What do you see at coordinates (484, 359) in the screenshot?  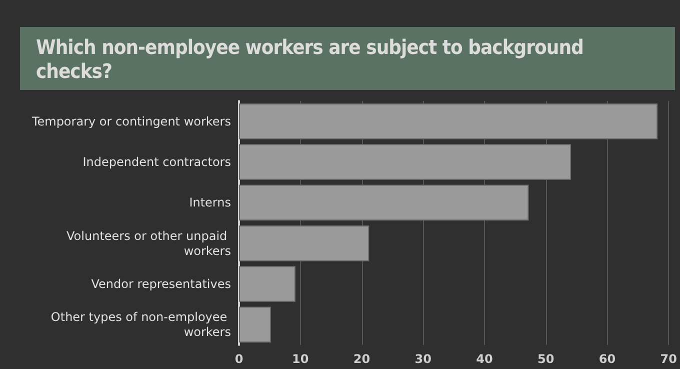 I see `x-tick-label: 40` at bounding box center [484, 359].